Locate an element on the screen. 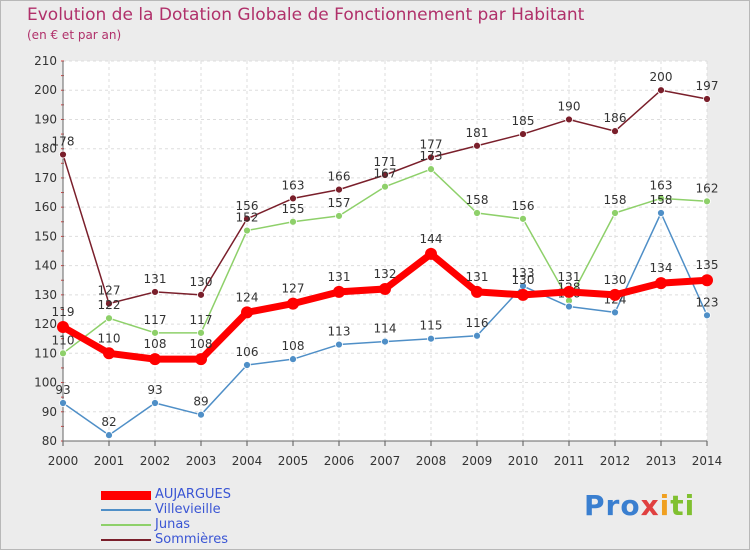  data-label-junas-2014: 162 is located at coordinates (707, 188).